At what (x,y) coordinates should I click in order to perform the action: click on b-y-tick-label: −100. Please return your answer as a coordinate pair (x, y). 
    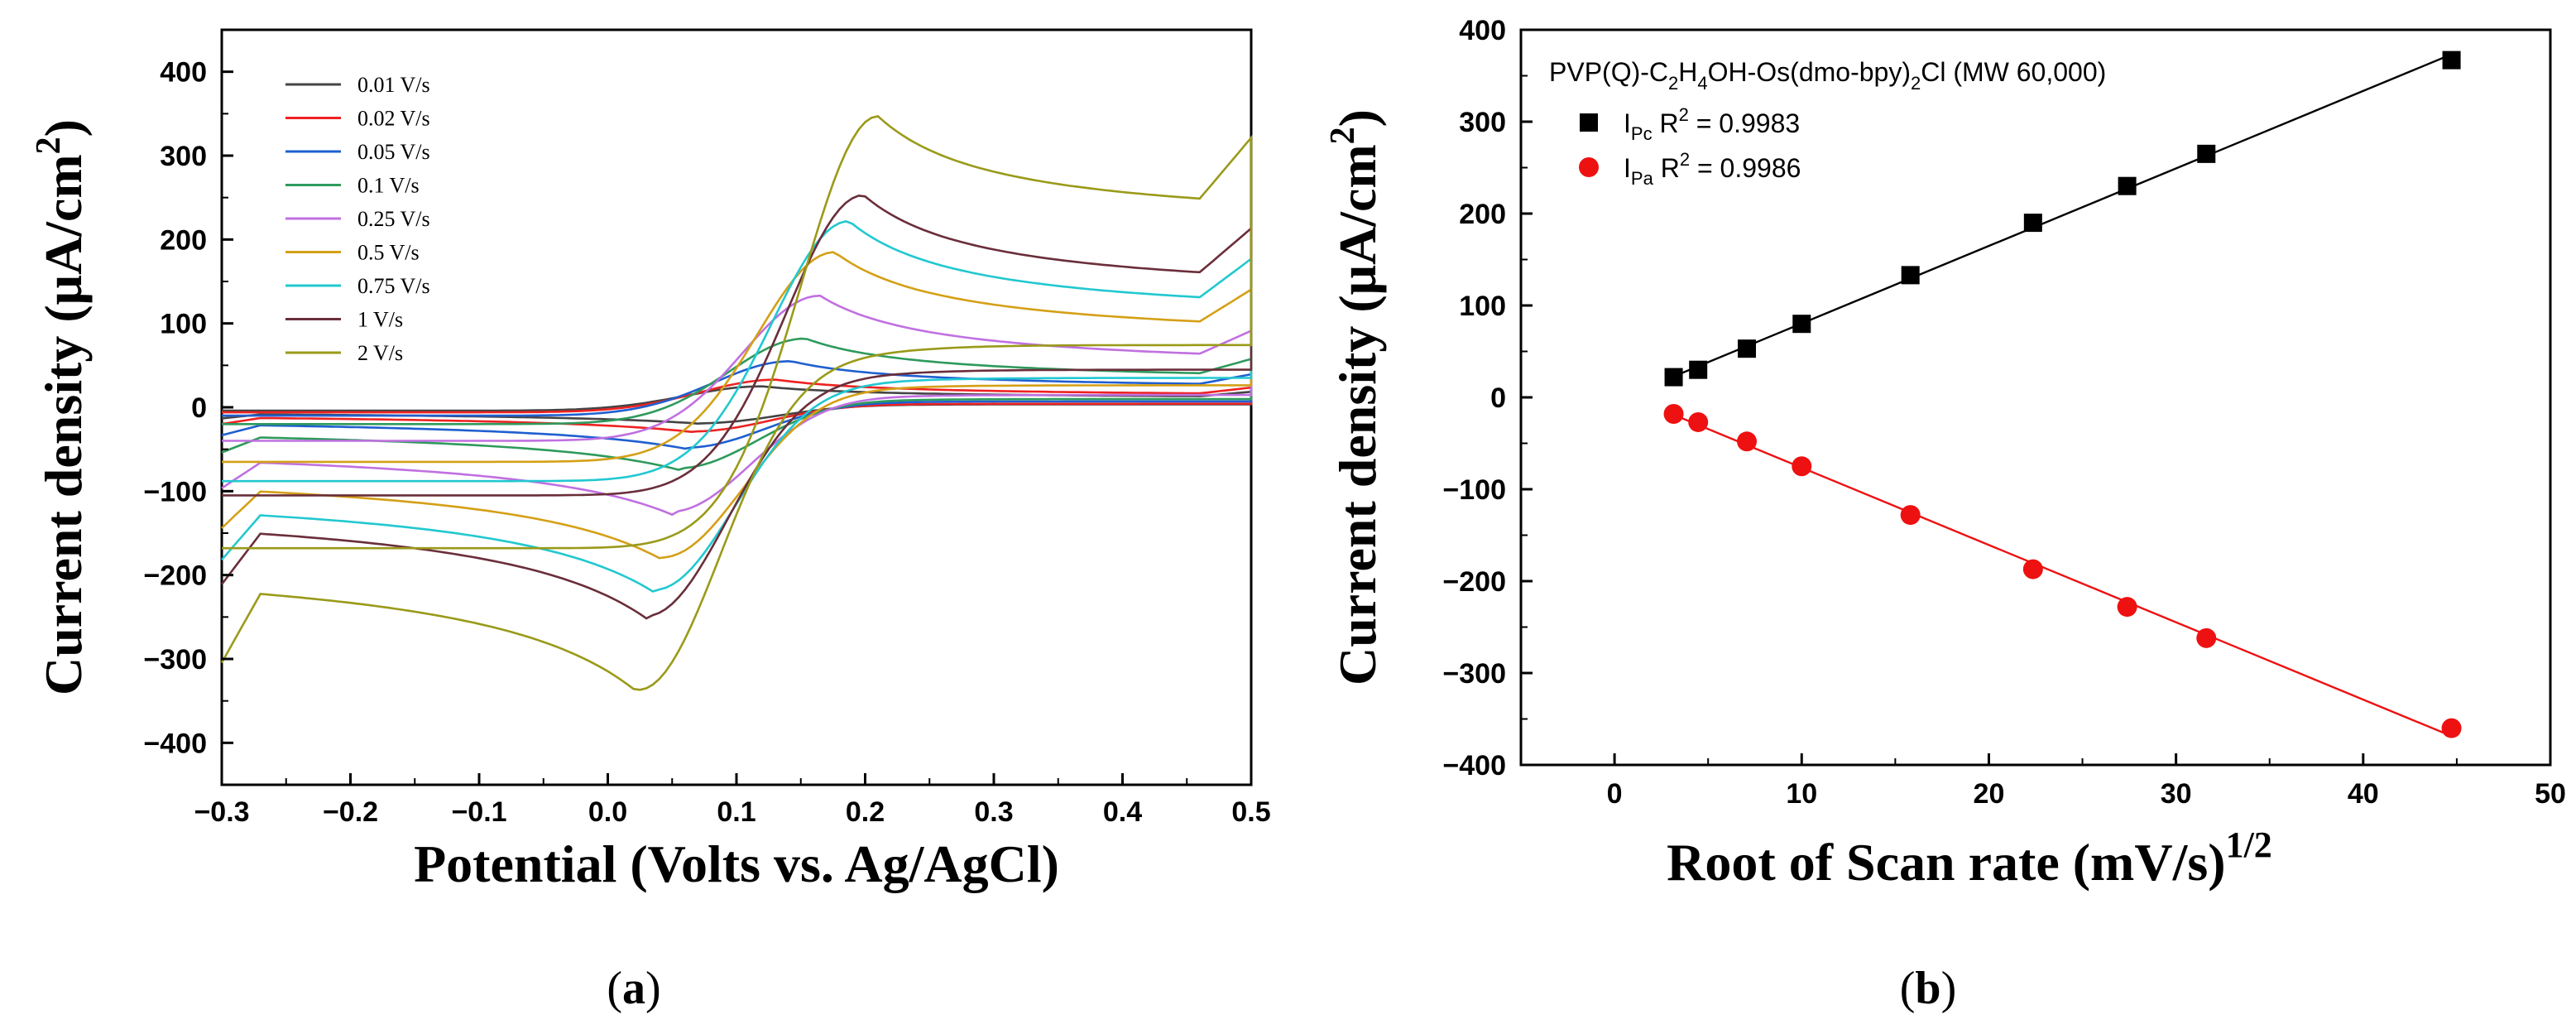
    Looking at the image, I should click on (1474, 490).